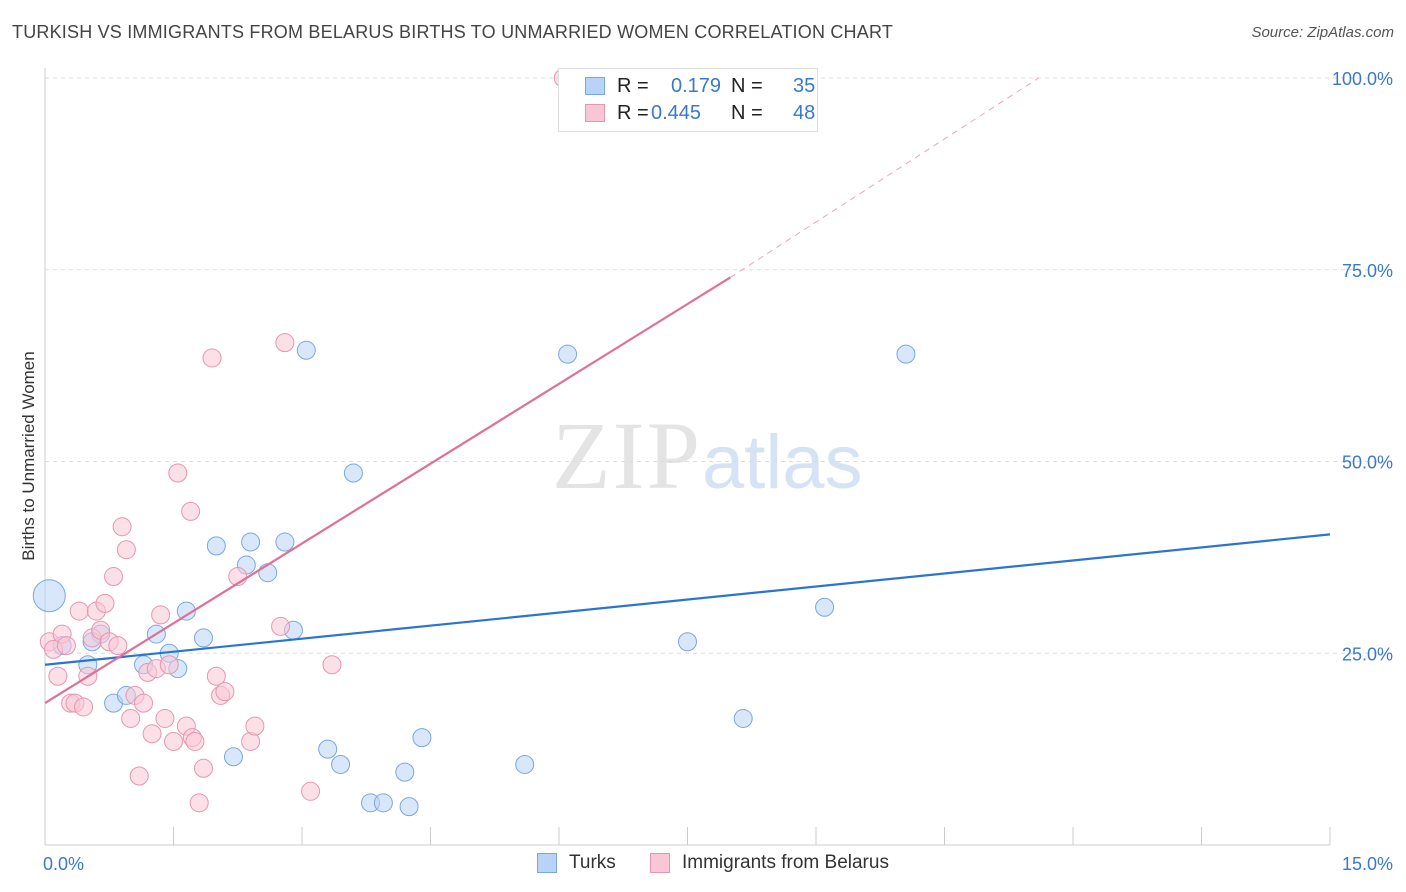 The width and height of the screenshot is (1406, 892). Describe the element at coordinates (660, 863) in the screenshot. I see `bottom-legend-swatch-belarus` at that location.